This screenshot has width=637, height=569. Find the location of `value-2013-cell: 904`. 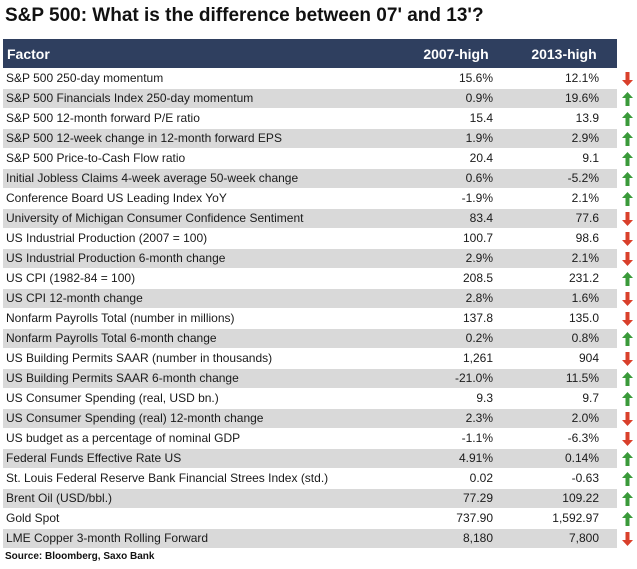

value-2013-cell: 904 is located at coordinates (564, 358).